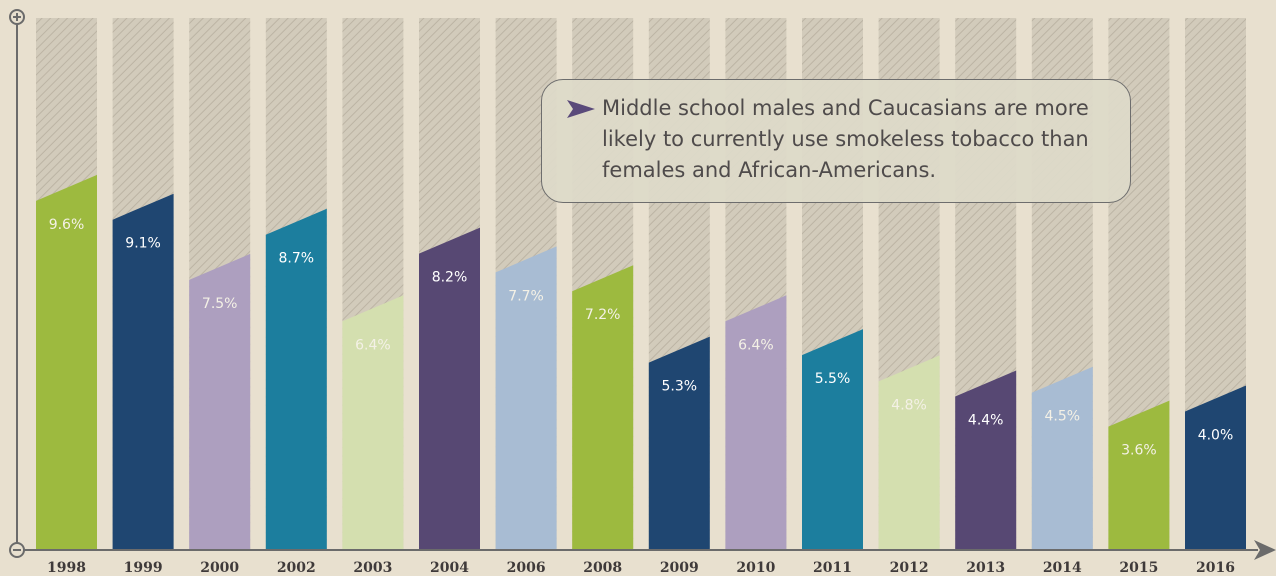 Image resolution: width=1276 pixels, height=576 pixels. I want to click on arrow-right-icon, so click(1265, 550).